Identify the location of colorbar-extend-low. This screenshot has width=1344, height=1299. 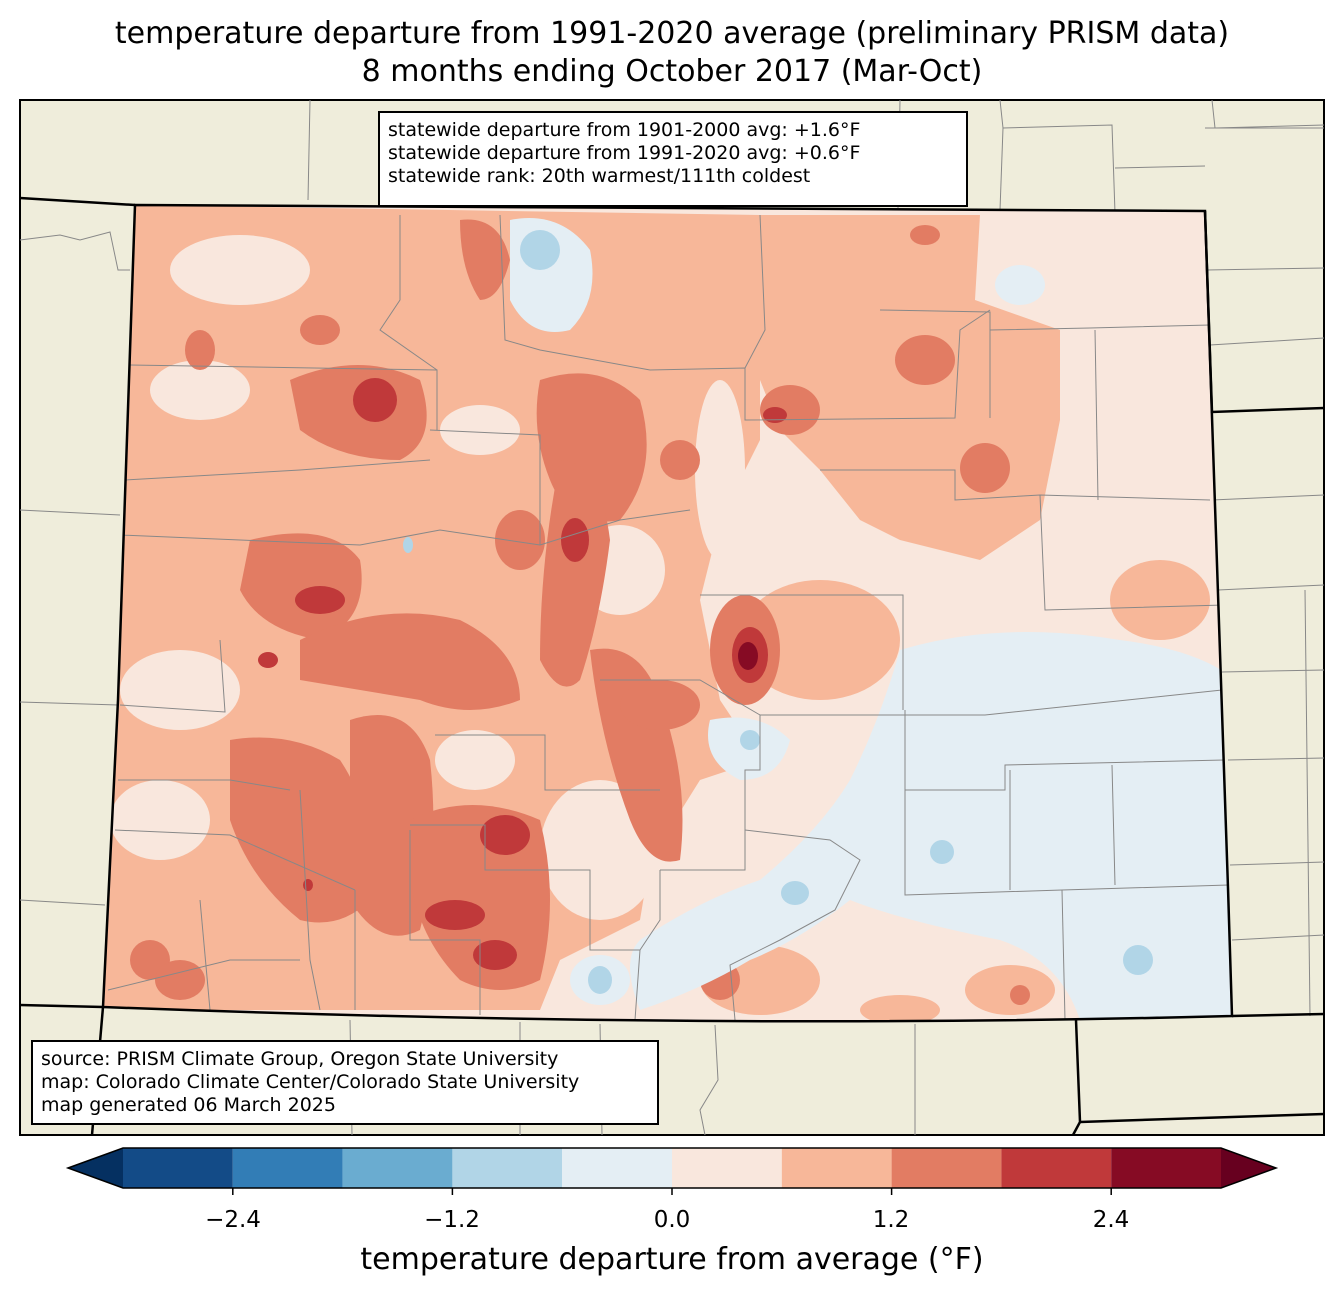
(95, 1168).